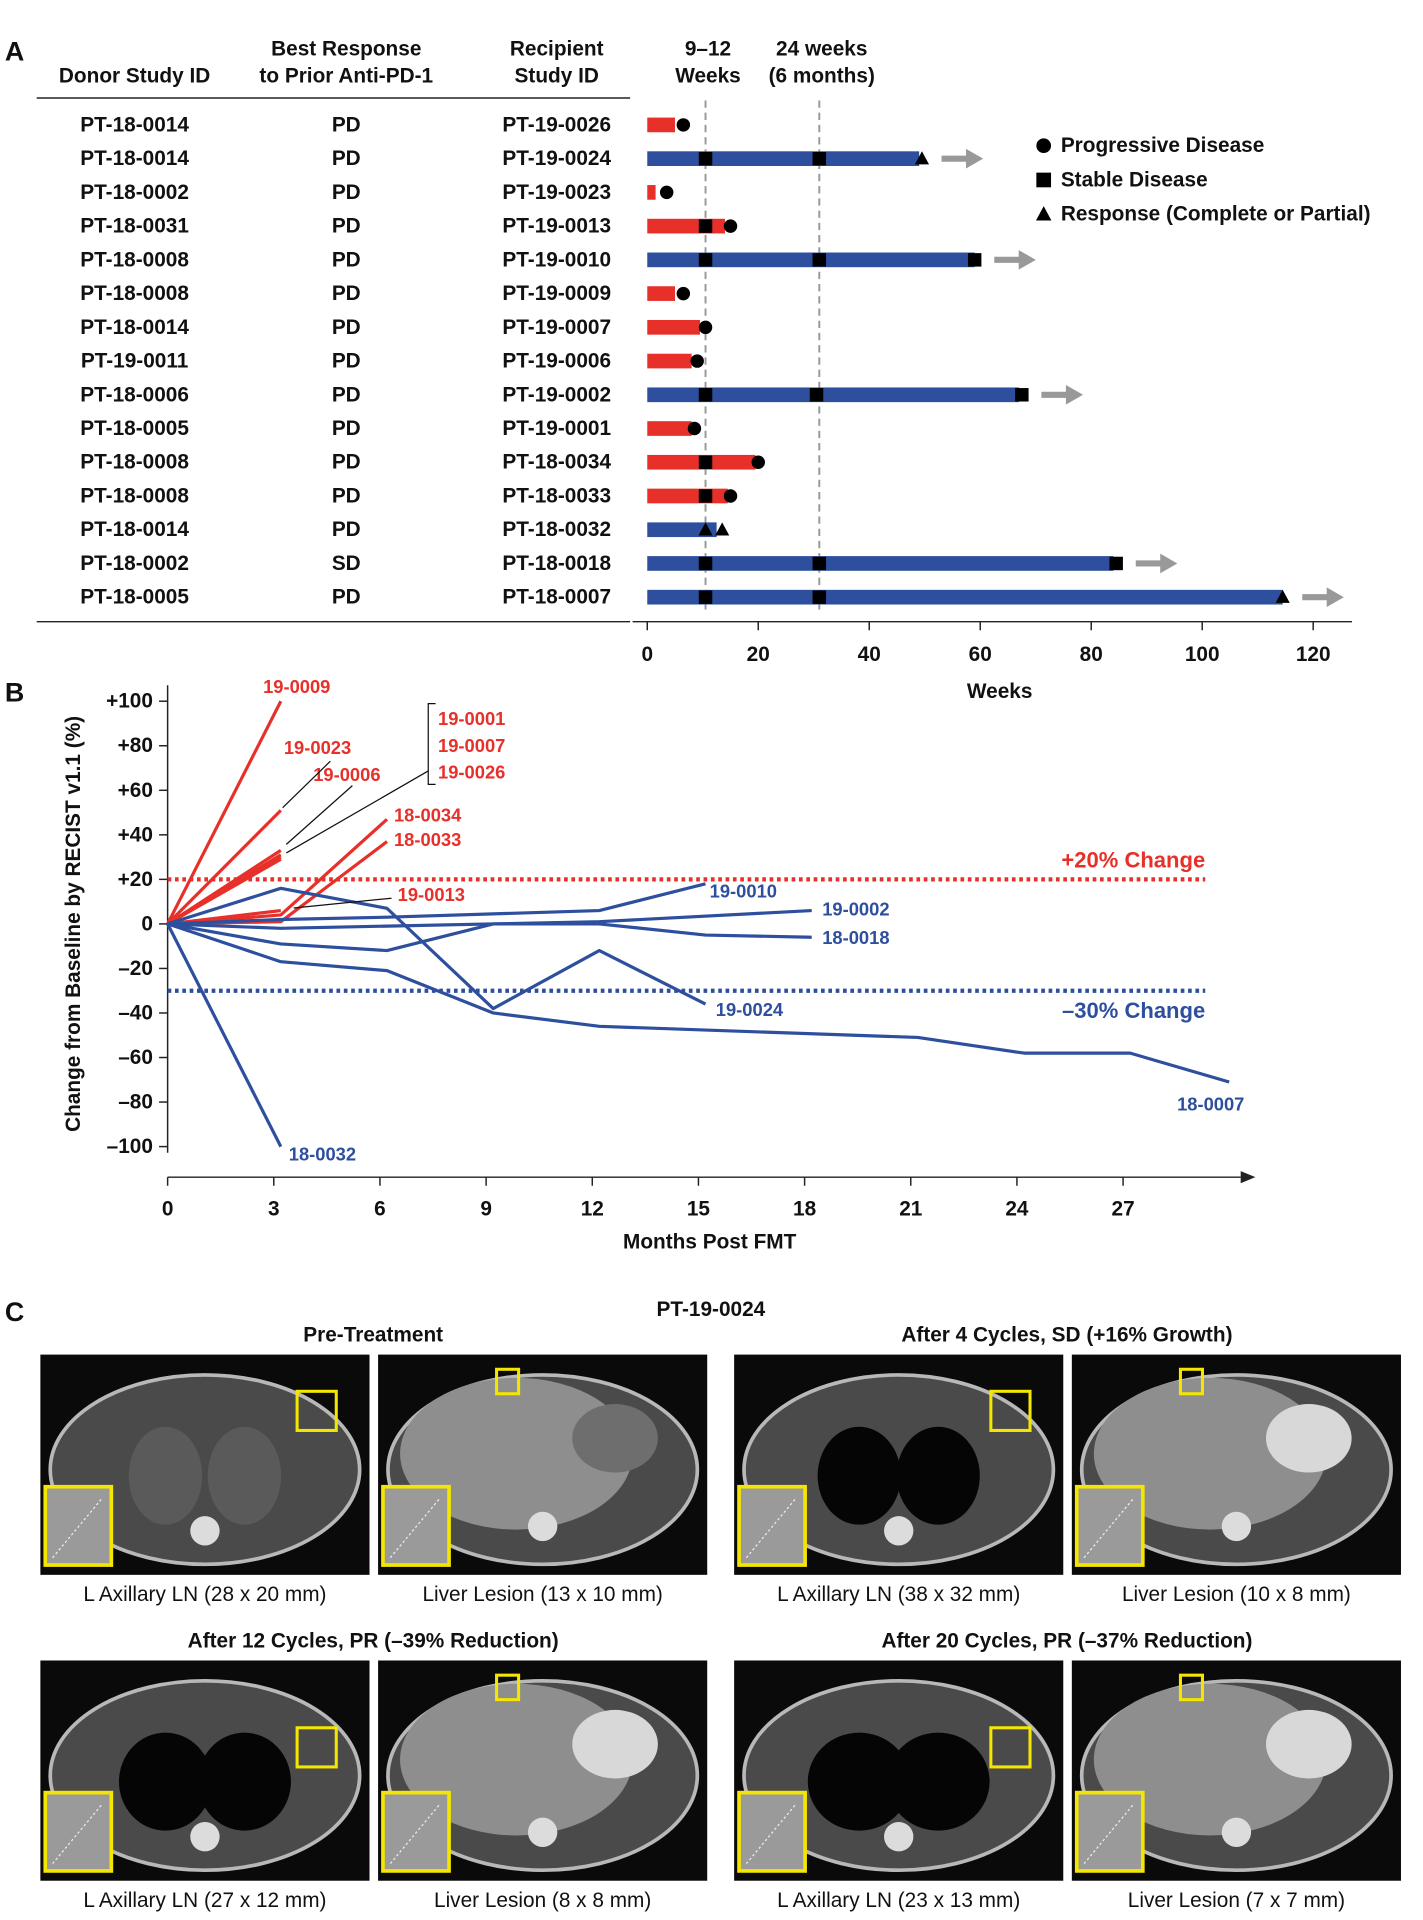  I want to click on recipient-id: PT-19-0023, so click(556, 192).